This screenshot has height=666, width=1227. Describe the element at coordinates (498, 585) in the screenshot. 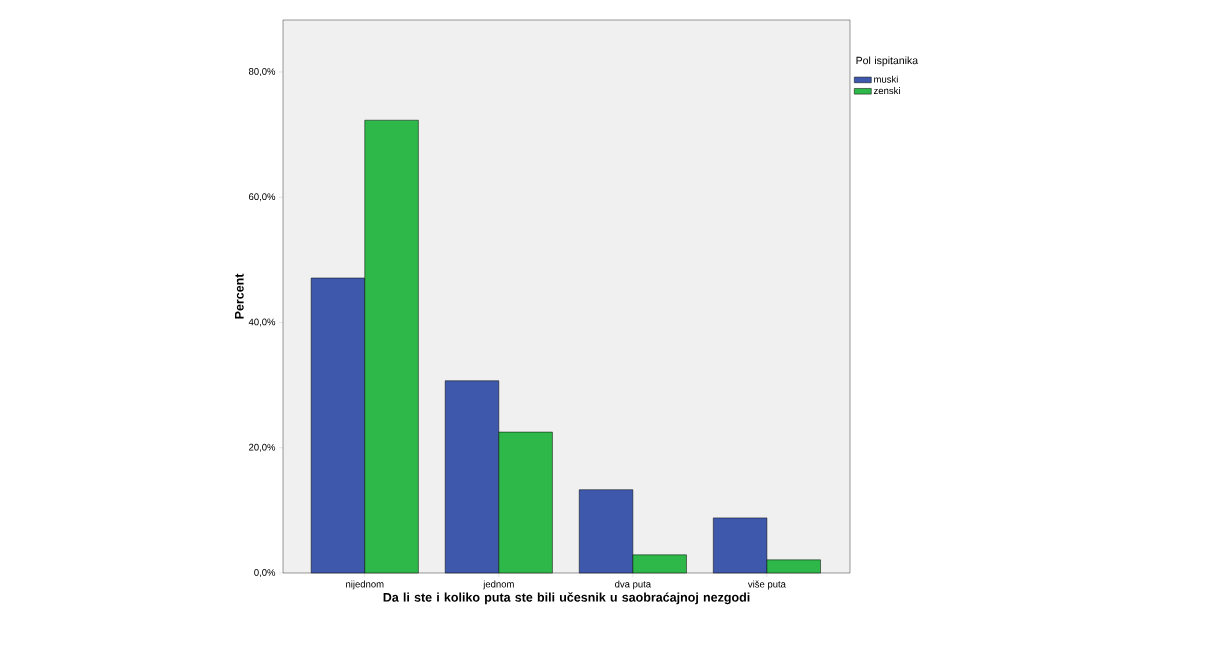

I see `x-tick-label: jednom` at that location.